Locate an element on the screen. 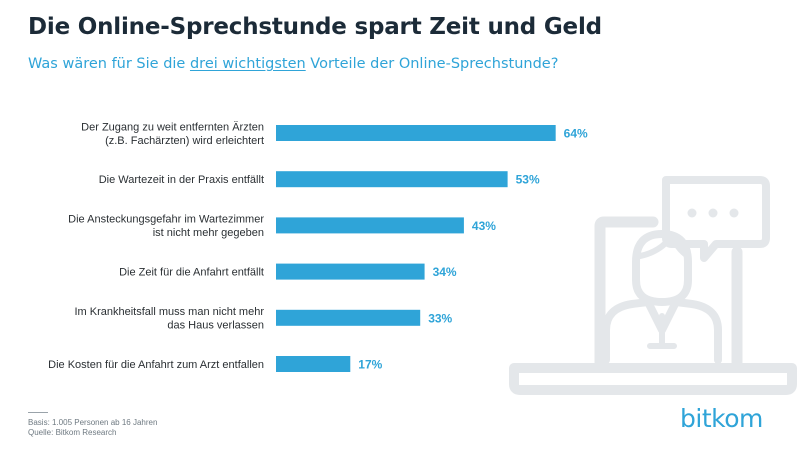 The width and height of the screenshot is (800, 450). value-label: 43% is located at coordinates (484, 226).